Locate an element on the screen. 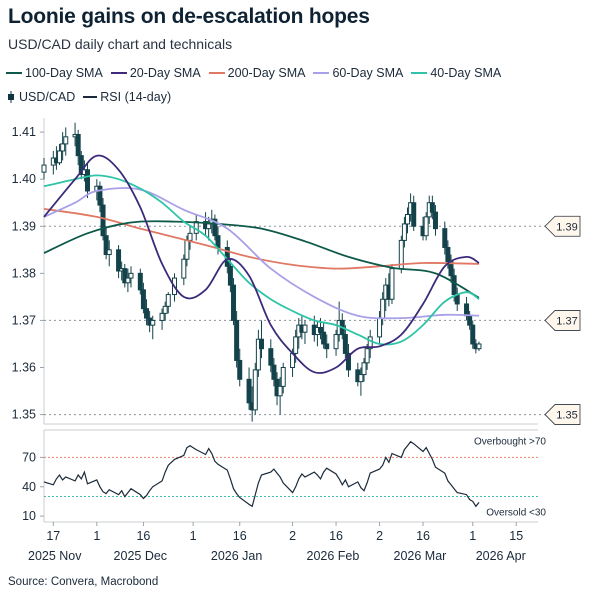 This screenshot has width=601, height=601. x-month-label: 2026 Feb is located at coordinates (333, 556).